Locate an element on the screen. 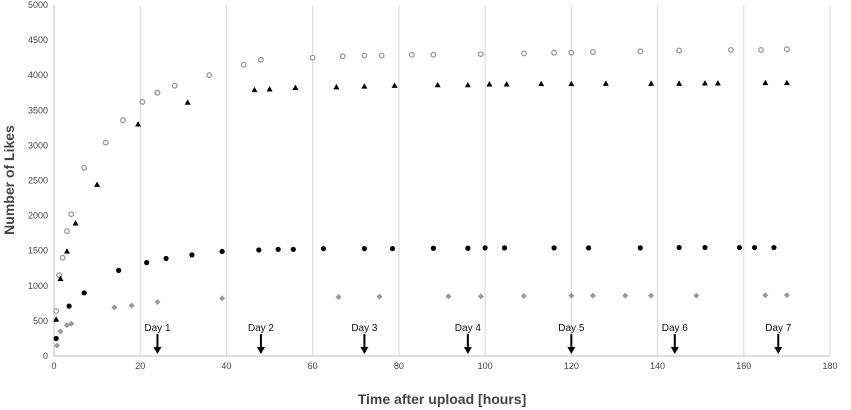  x-tick-label: 80 is located at coordinates (399, 366).